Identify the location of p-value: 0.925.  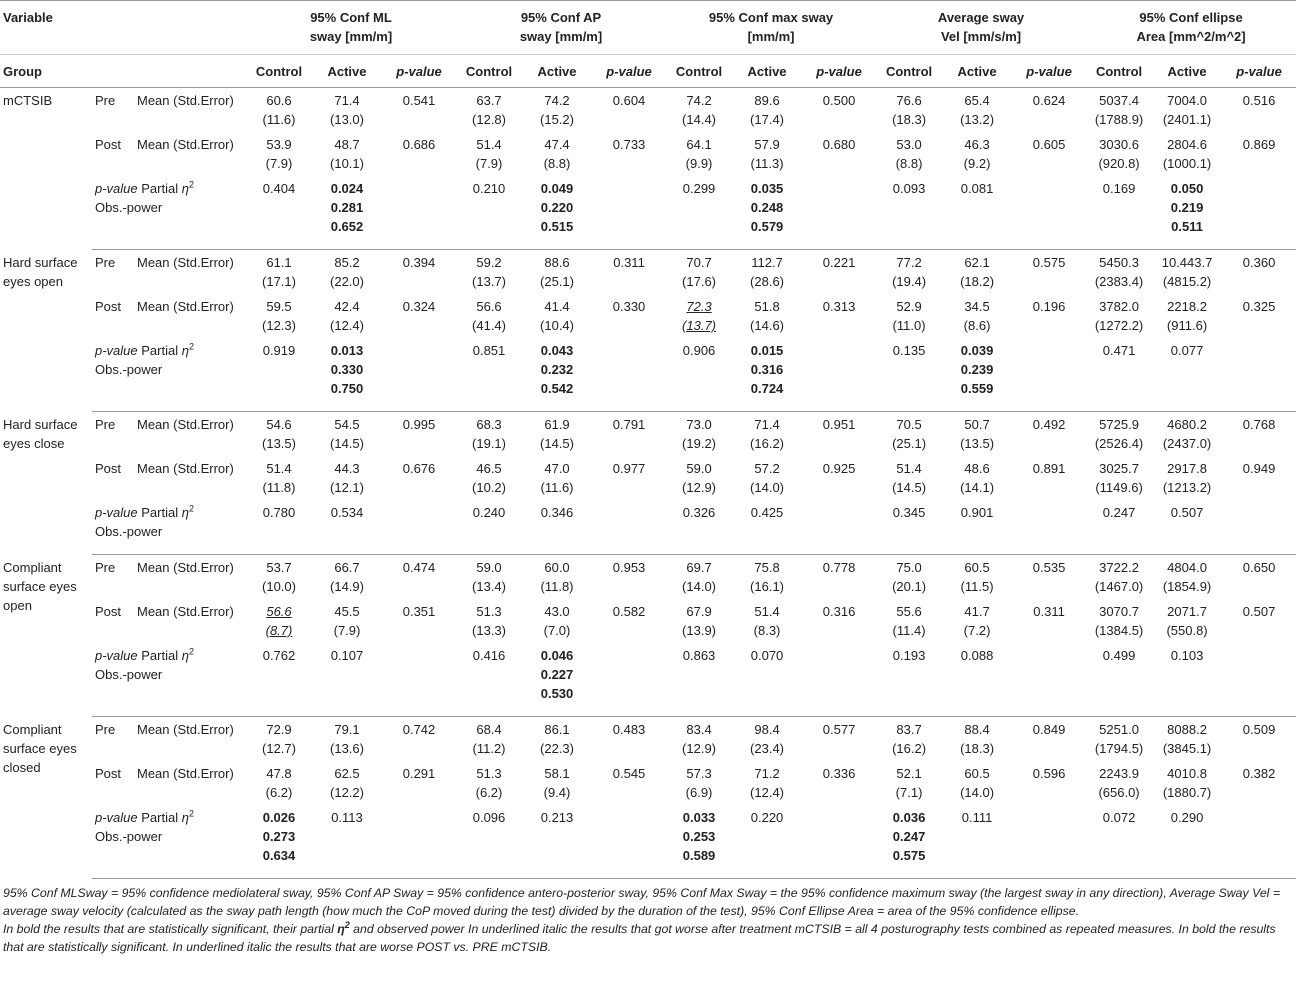
(839, 468).